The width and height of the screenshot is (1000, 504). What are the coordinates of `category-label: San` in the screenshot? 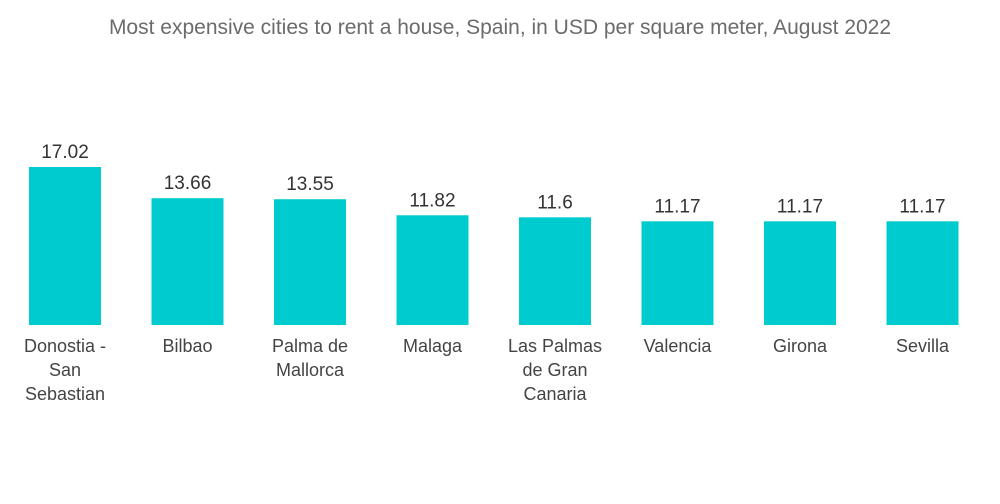 It's located at (65, 370).